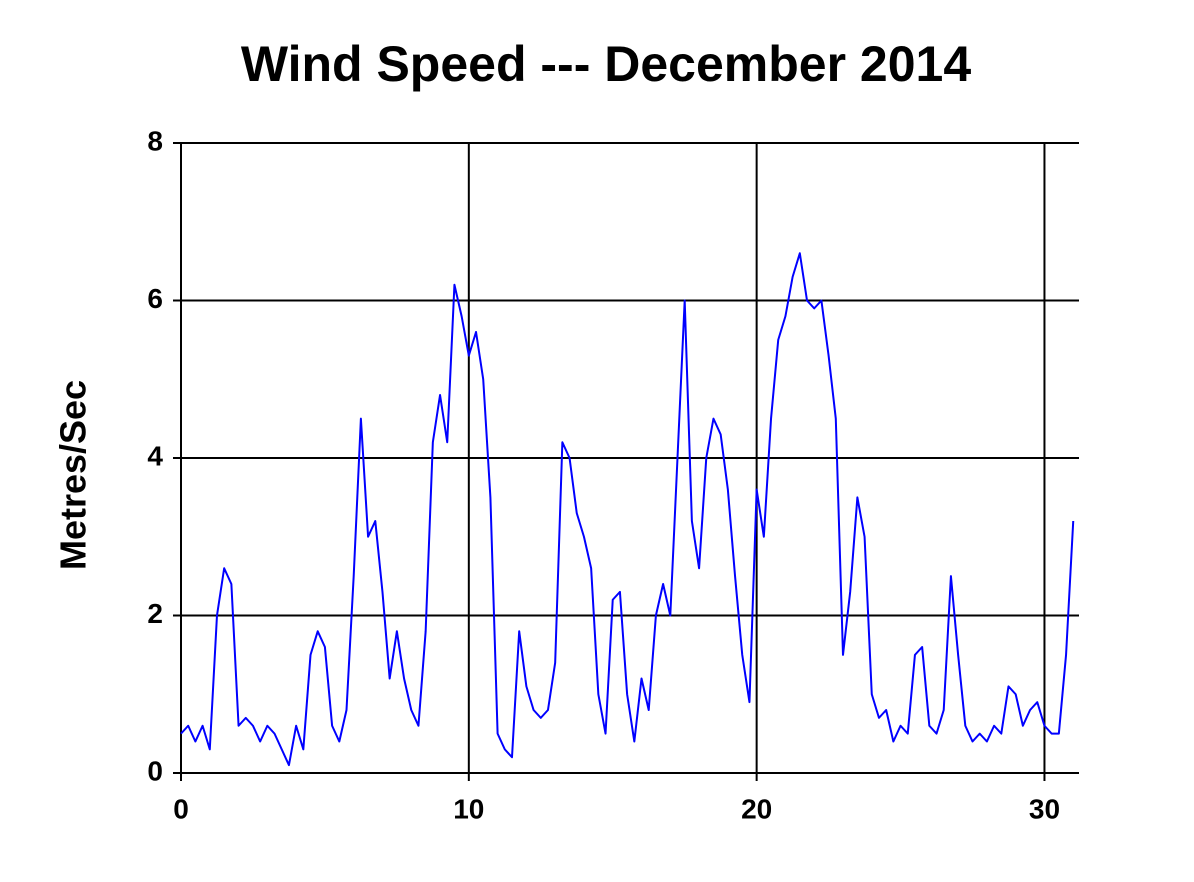 The width and height of the screenshot is (1194, 882). I want to click on chart-title: Wind Speed --- December 2014, so click(606, 64).